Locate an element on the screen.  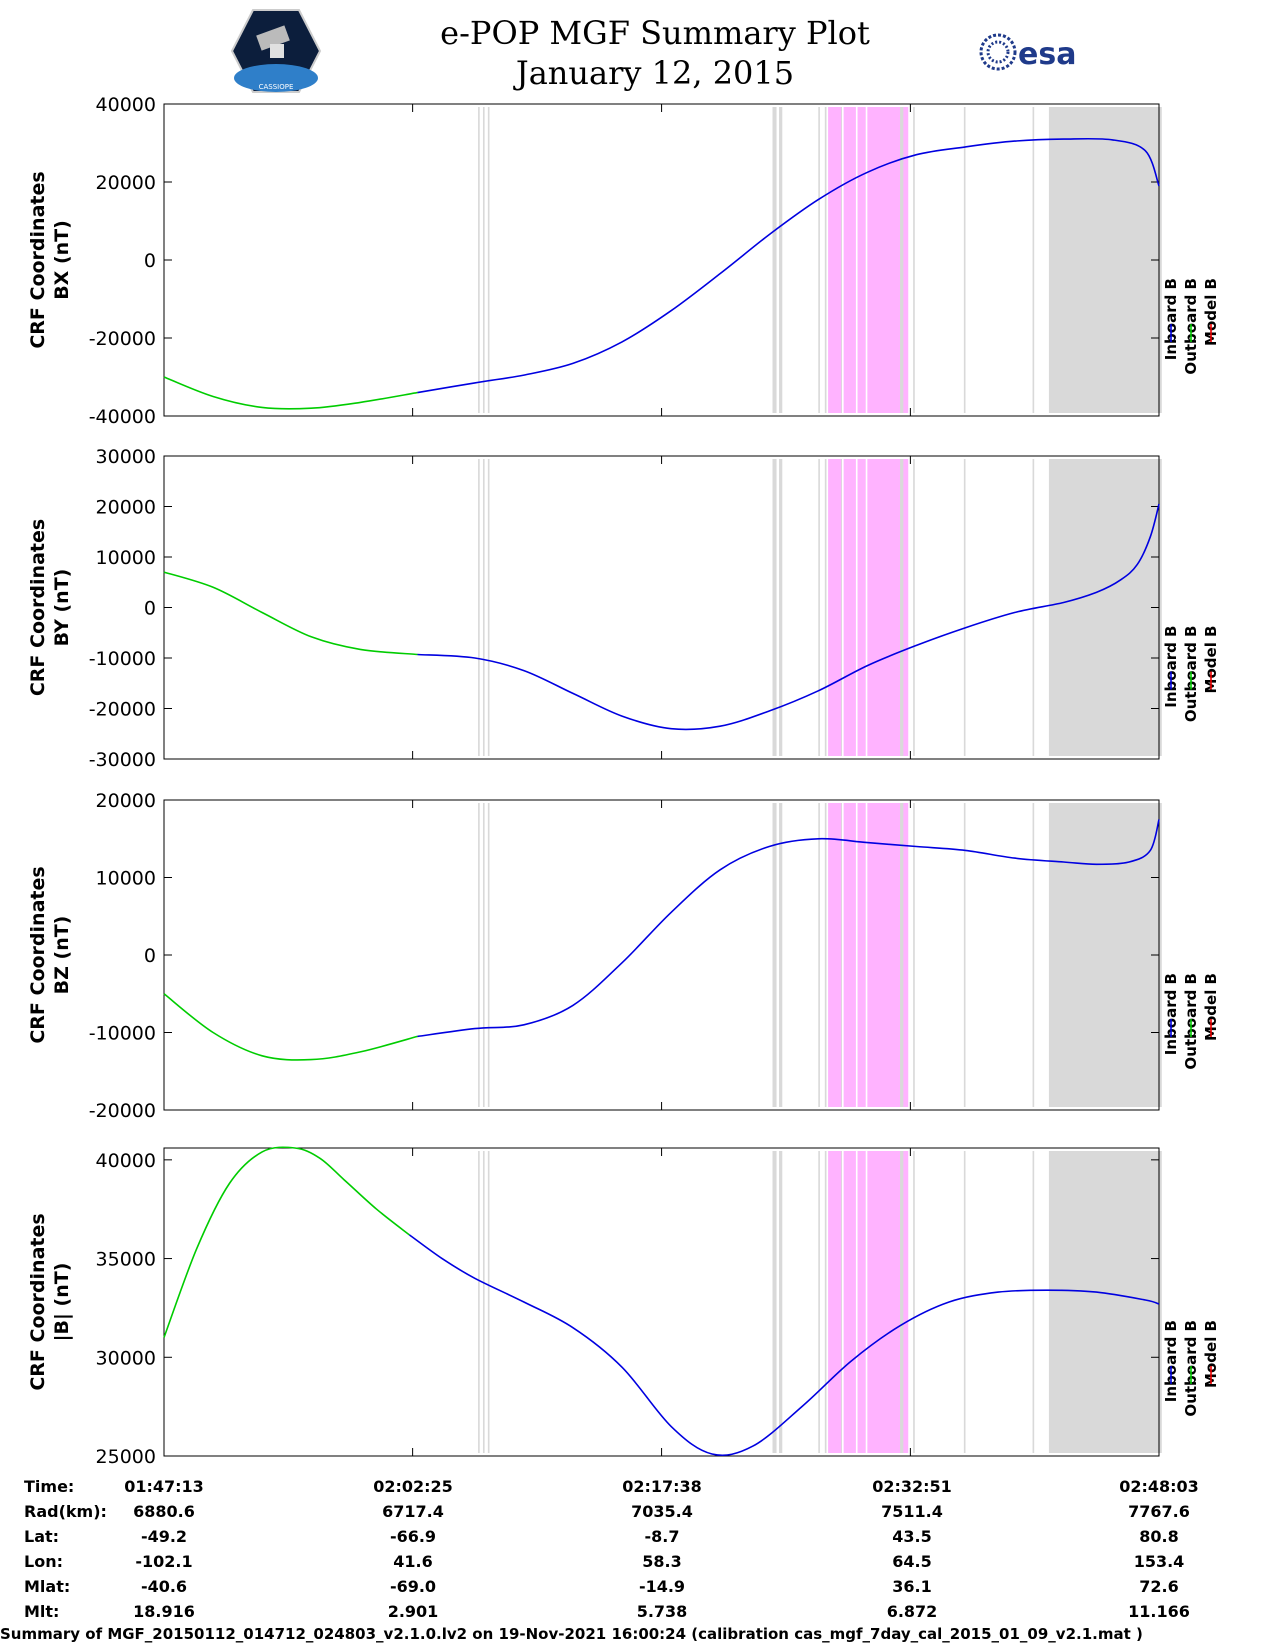
table-cell: -14.9 is located at coordinates (662, 1586).